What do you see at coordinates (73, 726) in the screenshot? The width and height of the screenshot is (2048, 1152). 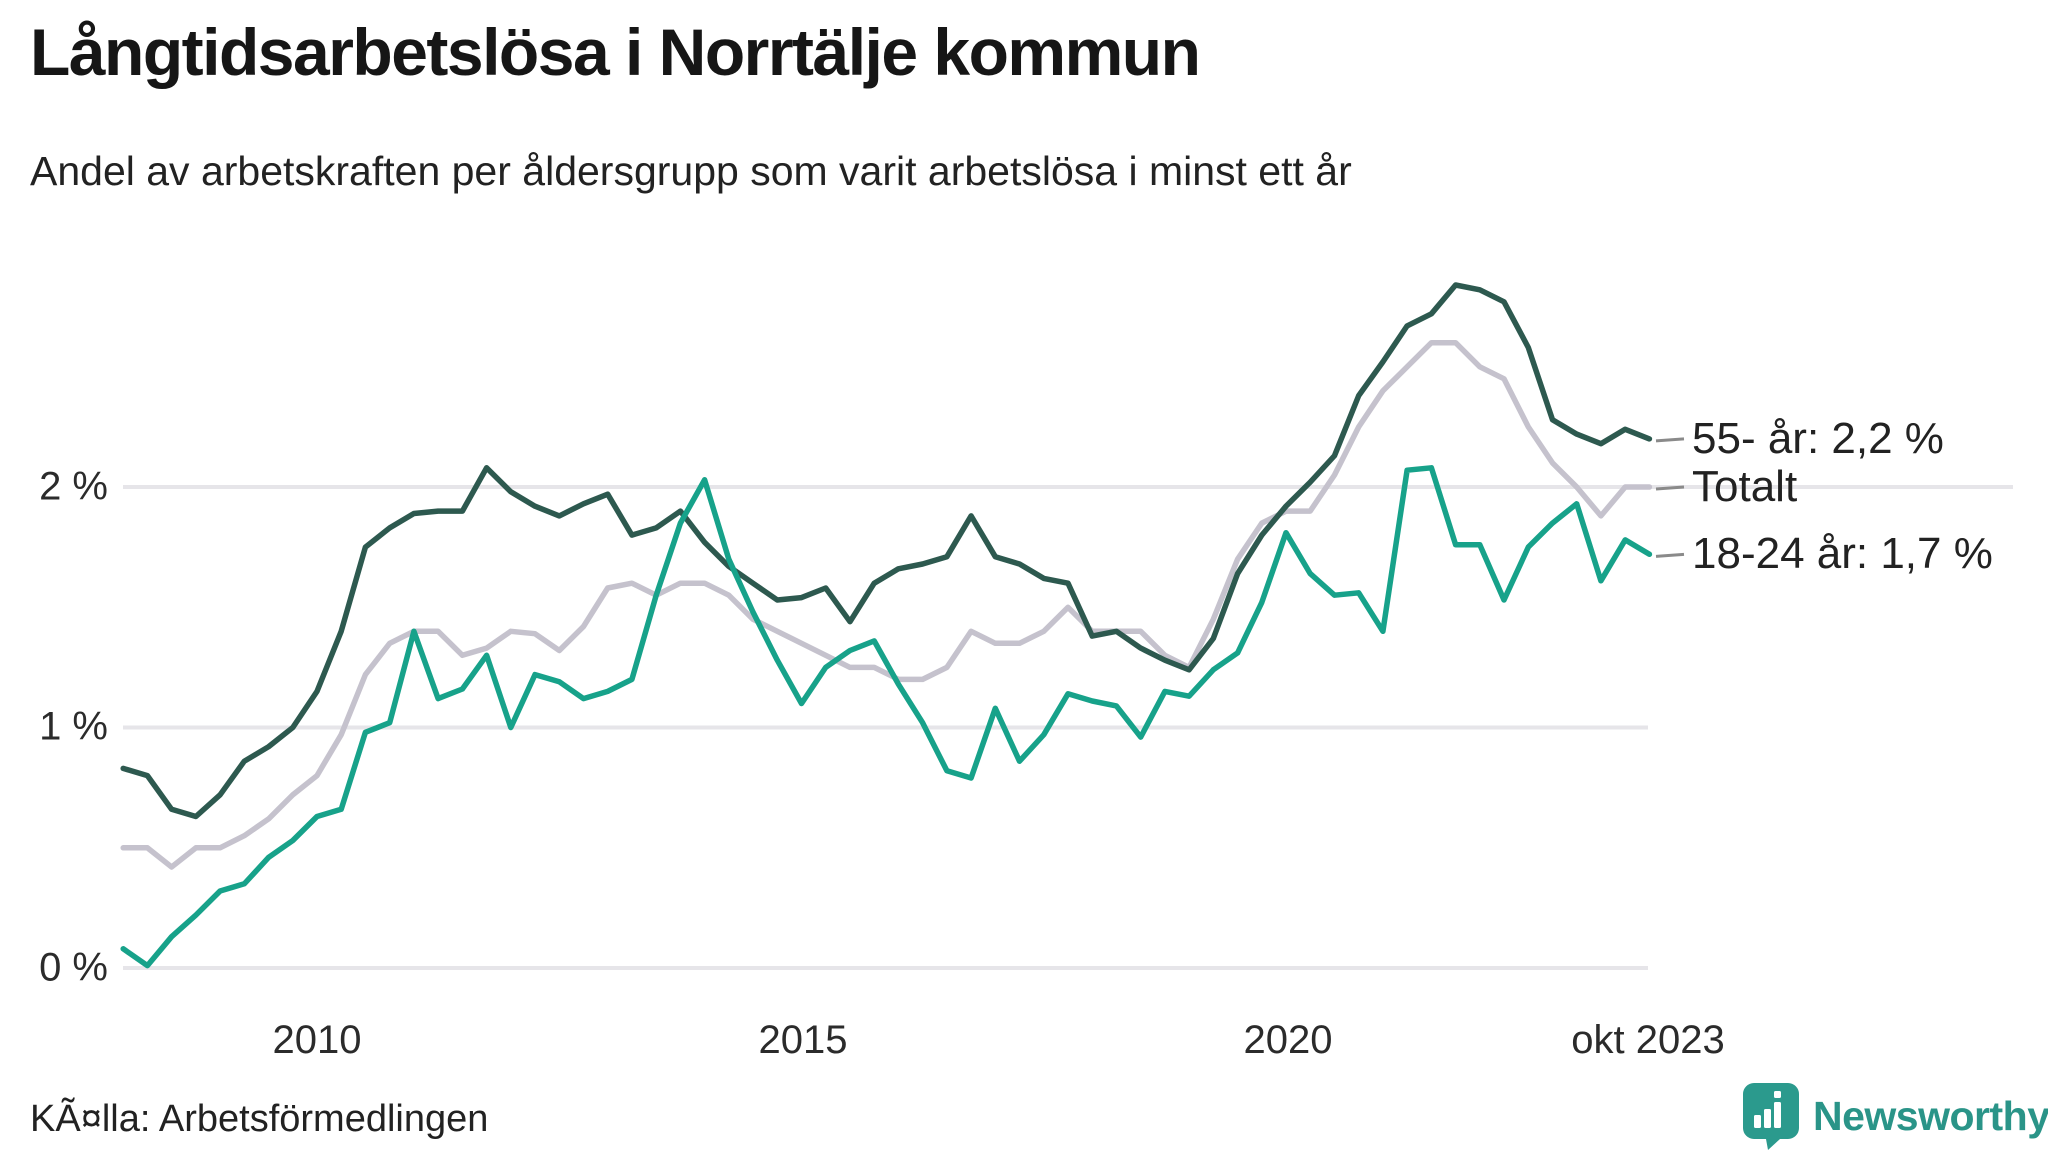 I see `y-tick-label-1: 1 %` at bounding box center [73, 726].